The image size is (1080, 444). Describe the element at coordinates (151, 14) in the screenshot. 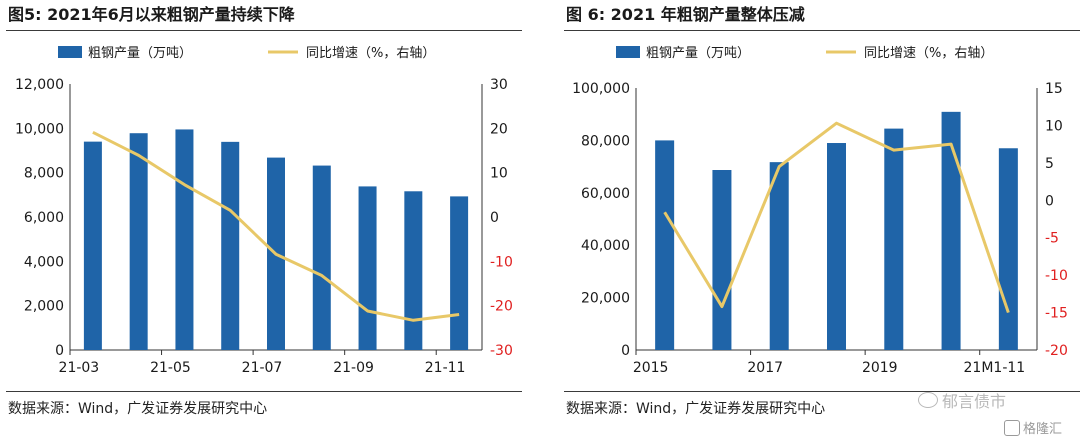

I see `chart-title: 图5: 2021年6月以来粗钢产量持续下降` at that location.